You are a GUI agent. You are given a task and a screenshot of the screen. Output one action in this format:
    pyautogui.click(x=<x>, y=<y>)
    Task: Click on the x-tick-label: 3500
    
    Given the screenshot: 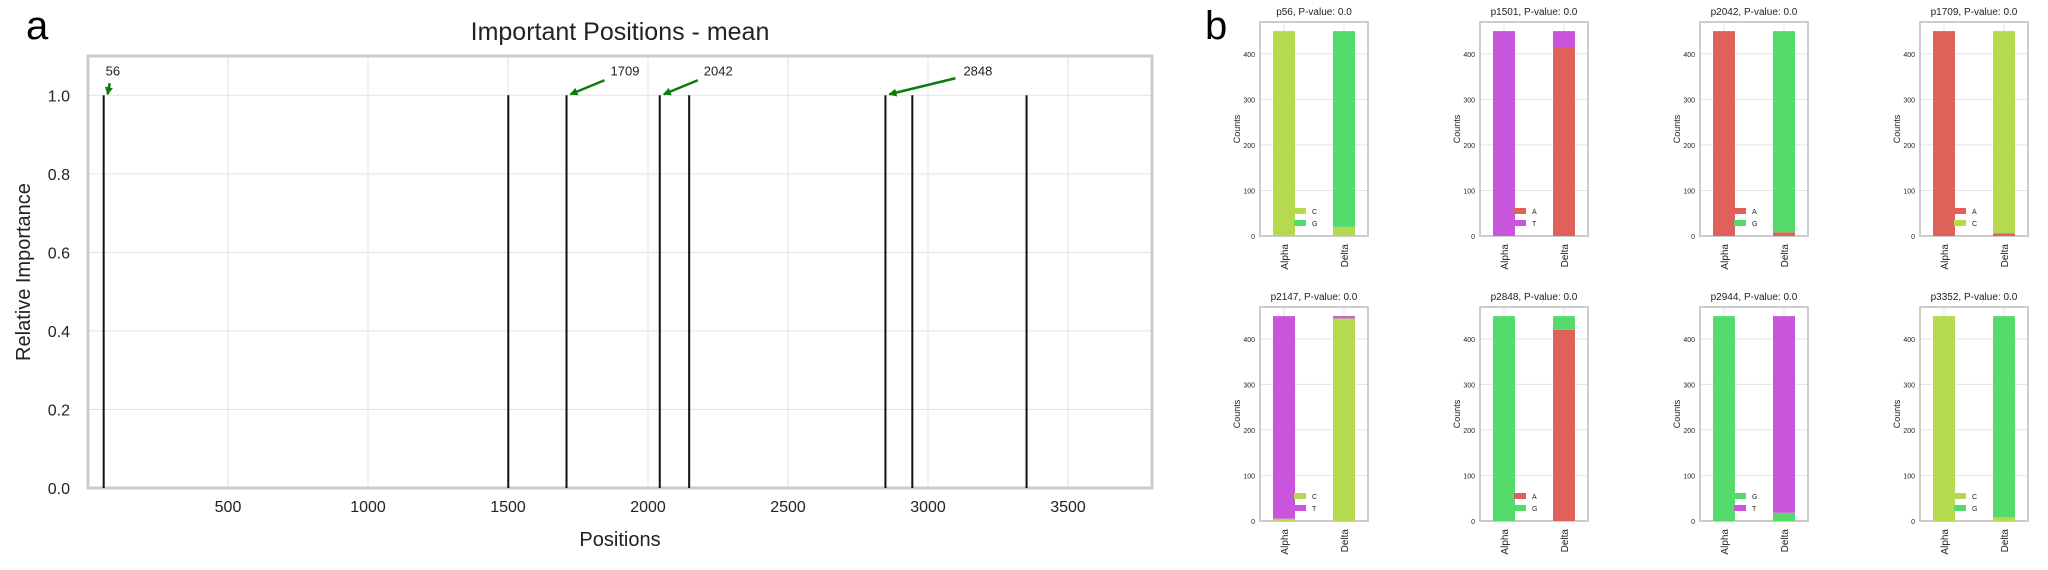 What is the action you would take?
    pyautogui.click(x=1068, y=507)
    